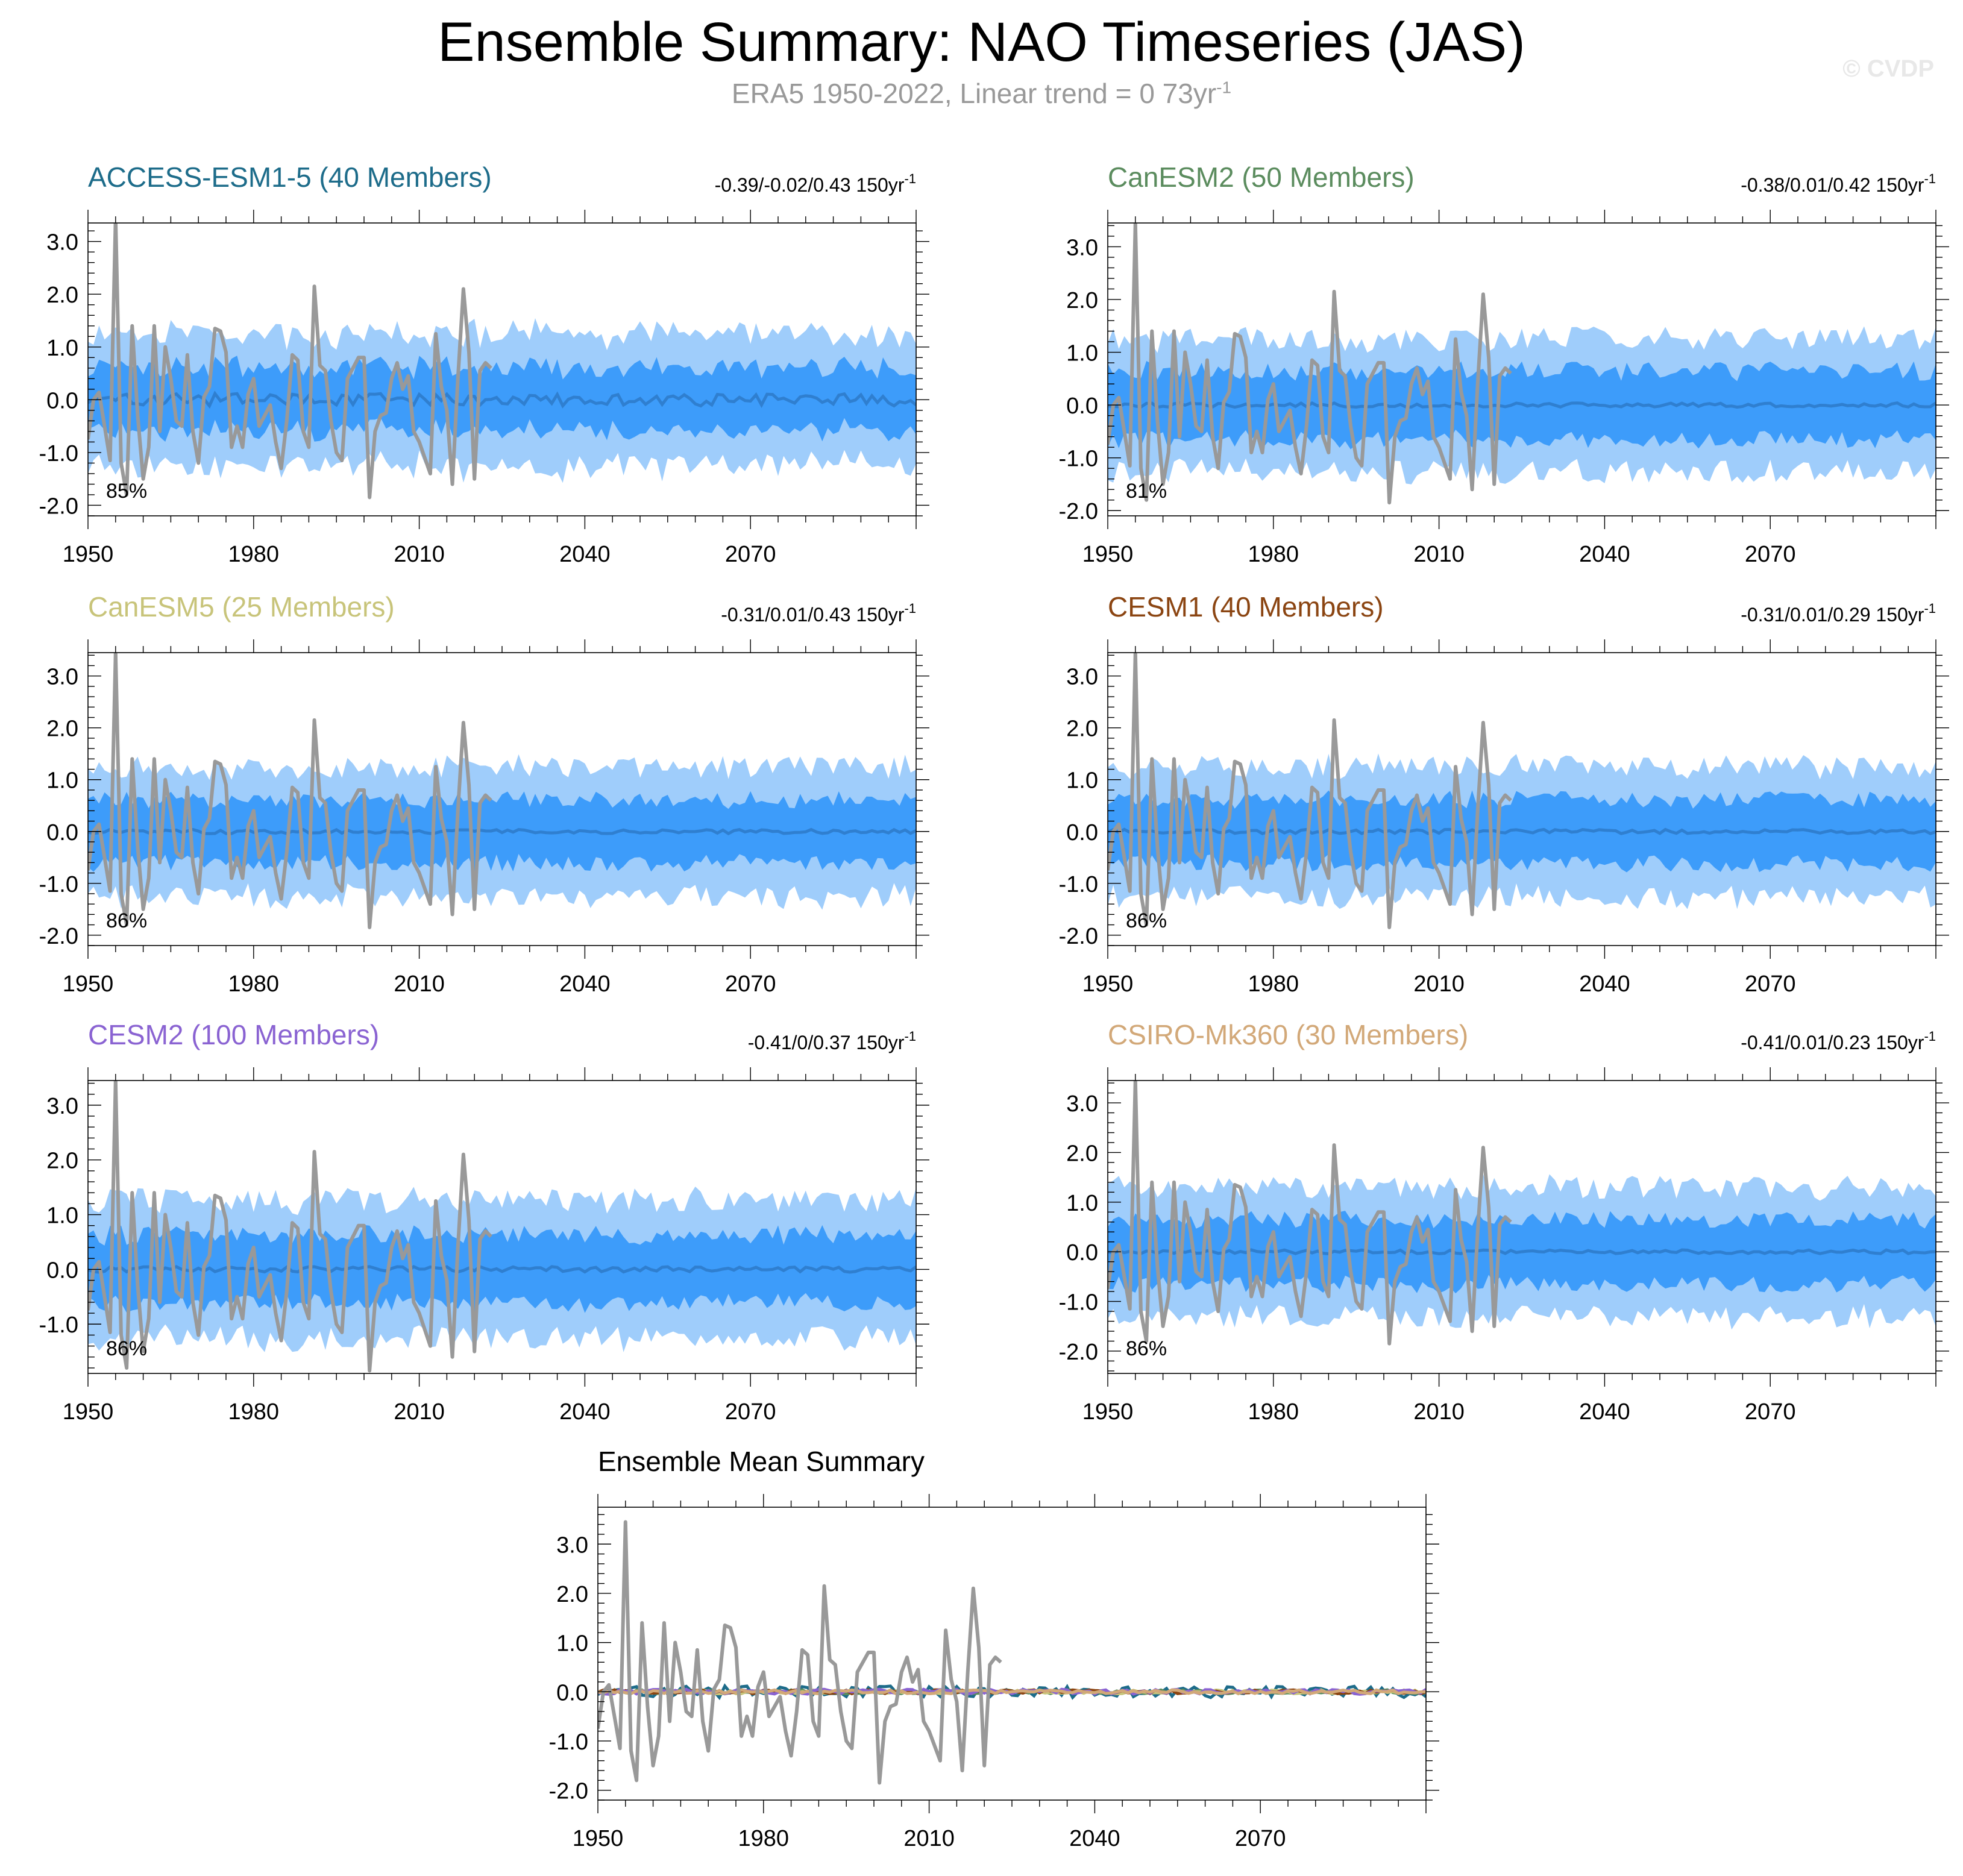 The height and width of the screenshot is (1876, 1963). Describe the element at coordinates (800, 1652) in the screenshot. I see `panel-7-series-observed` at that location.